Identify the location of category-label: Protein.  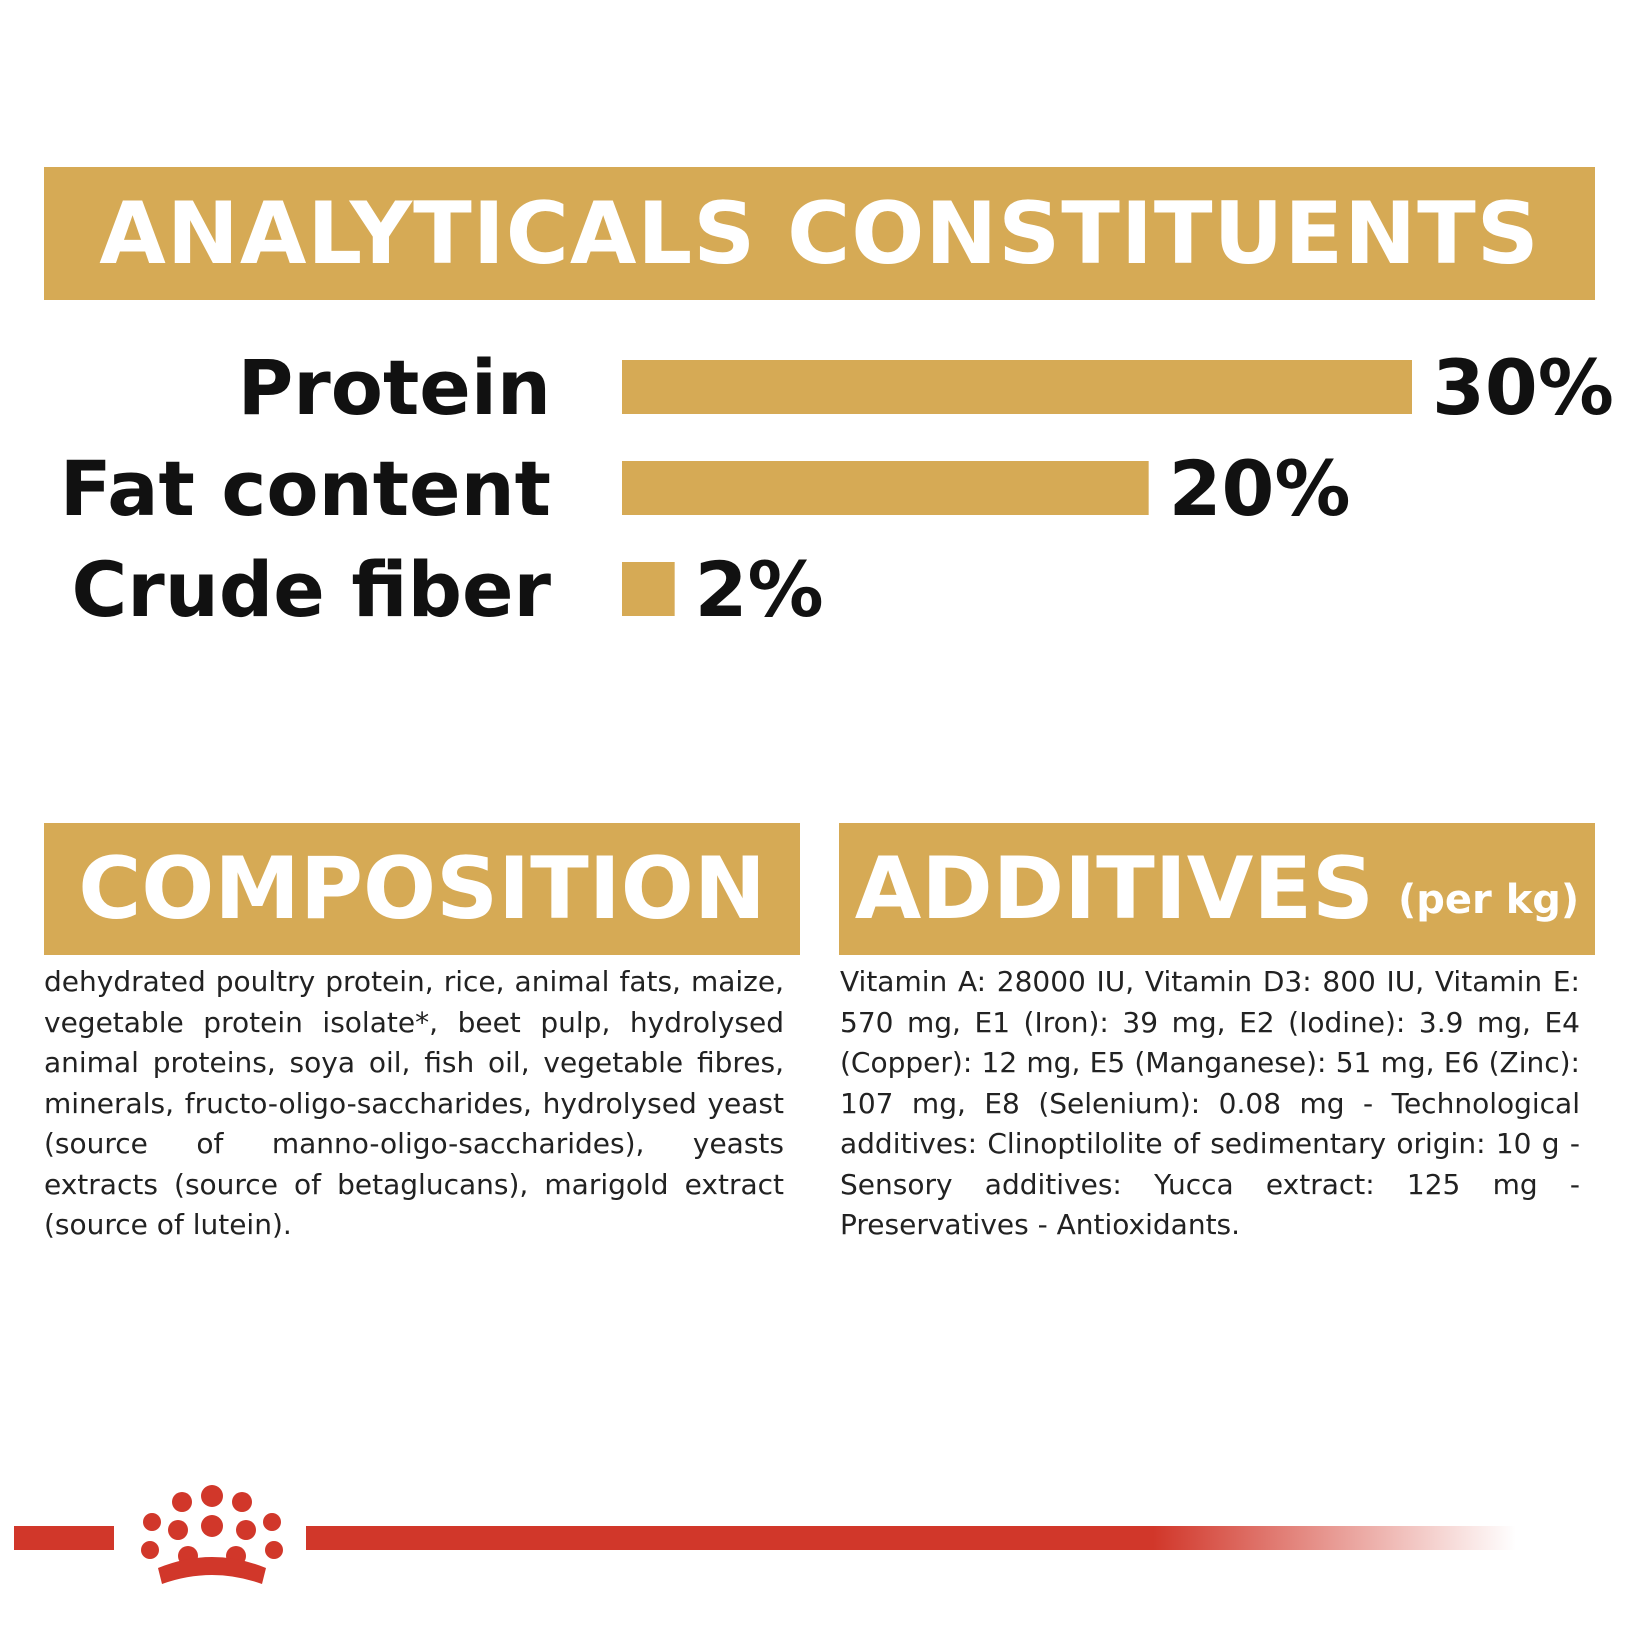
(394, 387).